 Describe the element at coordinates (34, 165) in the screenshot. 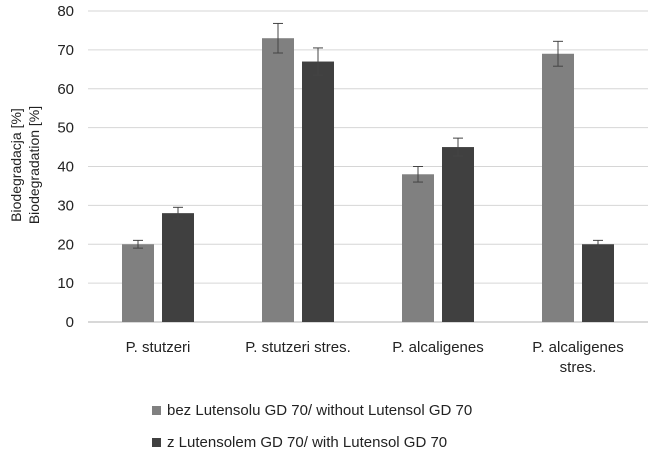

I see `y-axis-label-line-2: Biodegradation [%]` at that location.